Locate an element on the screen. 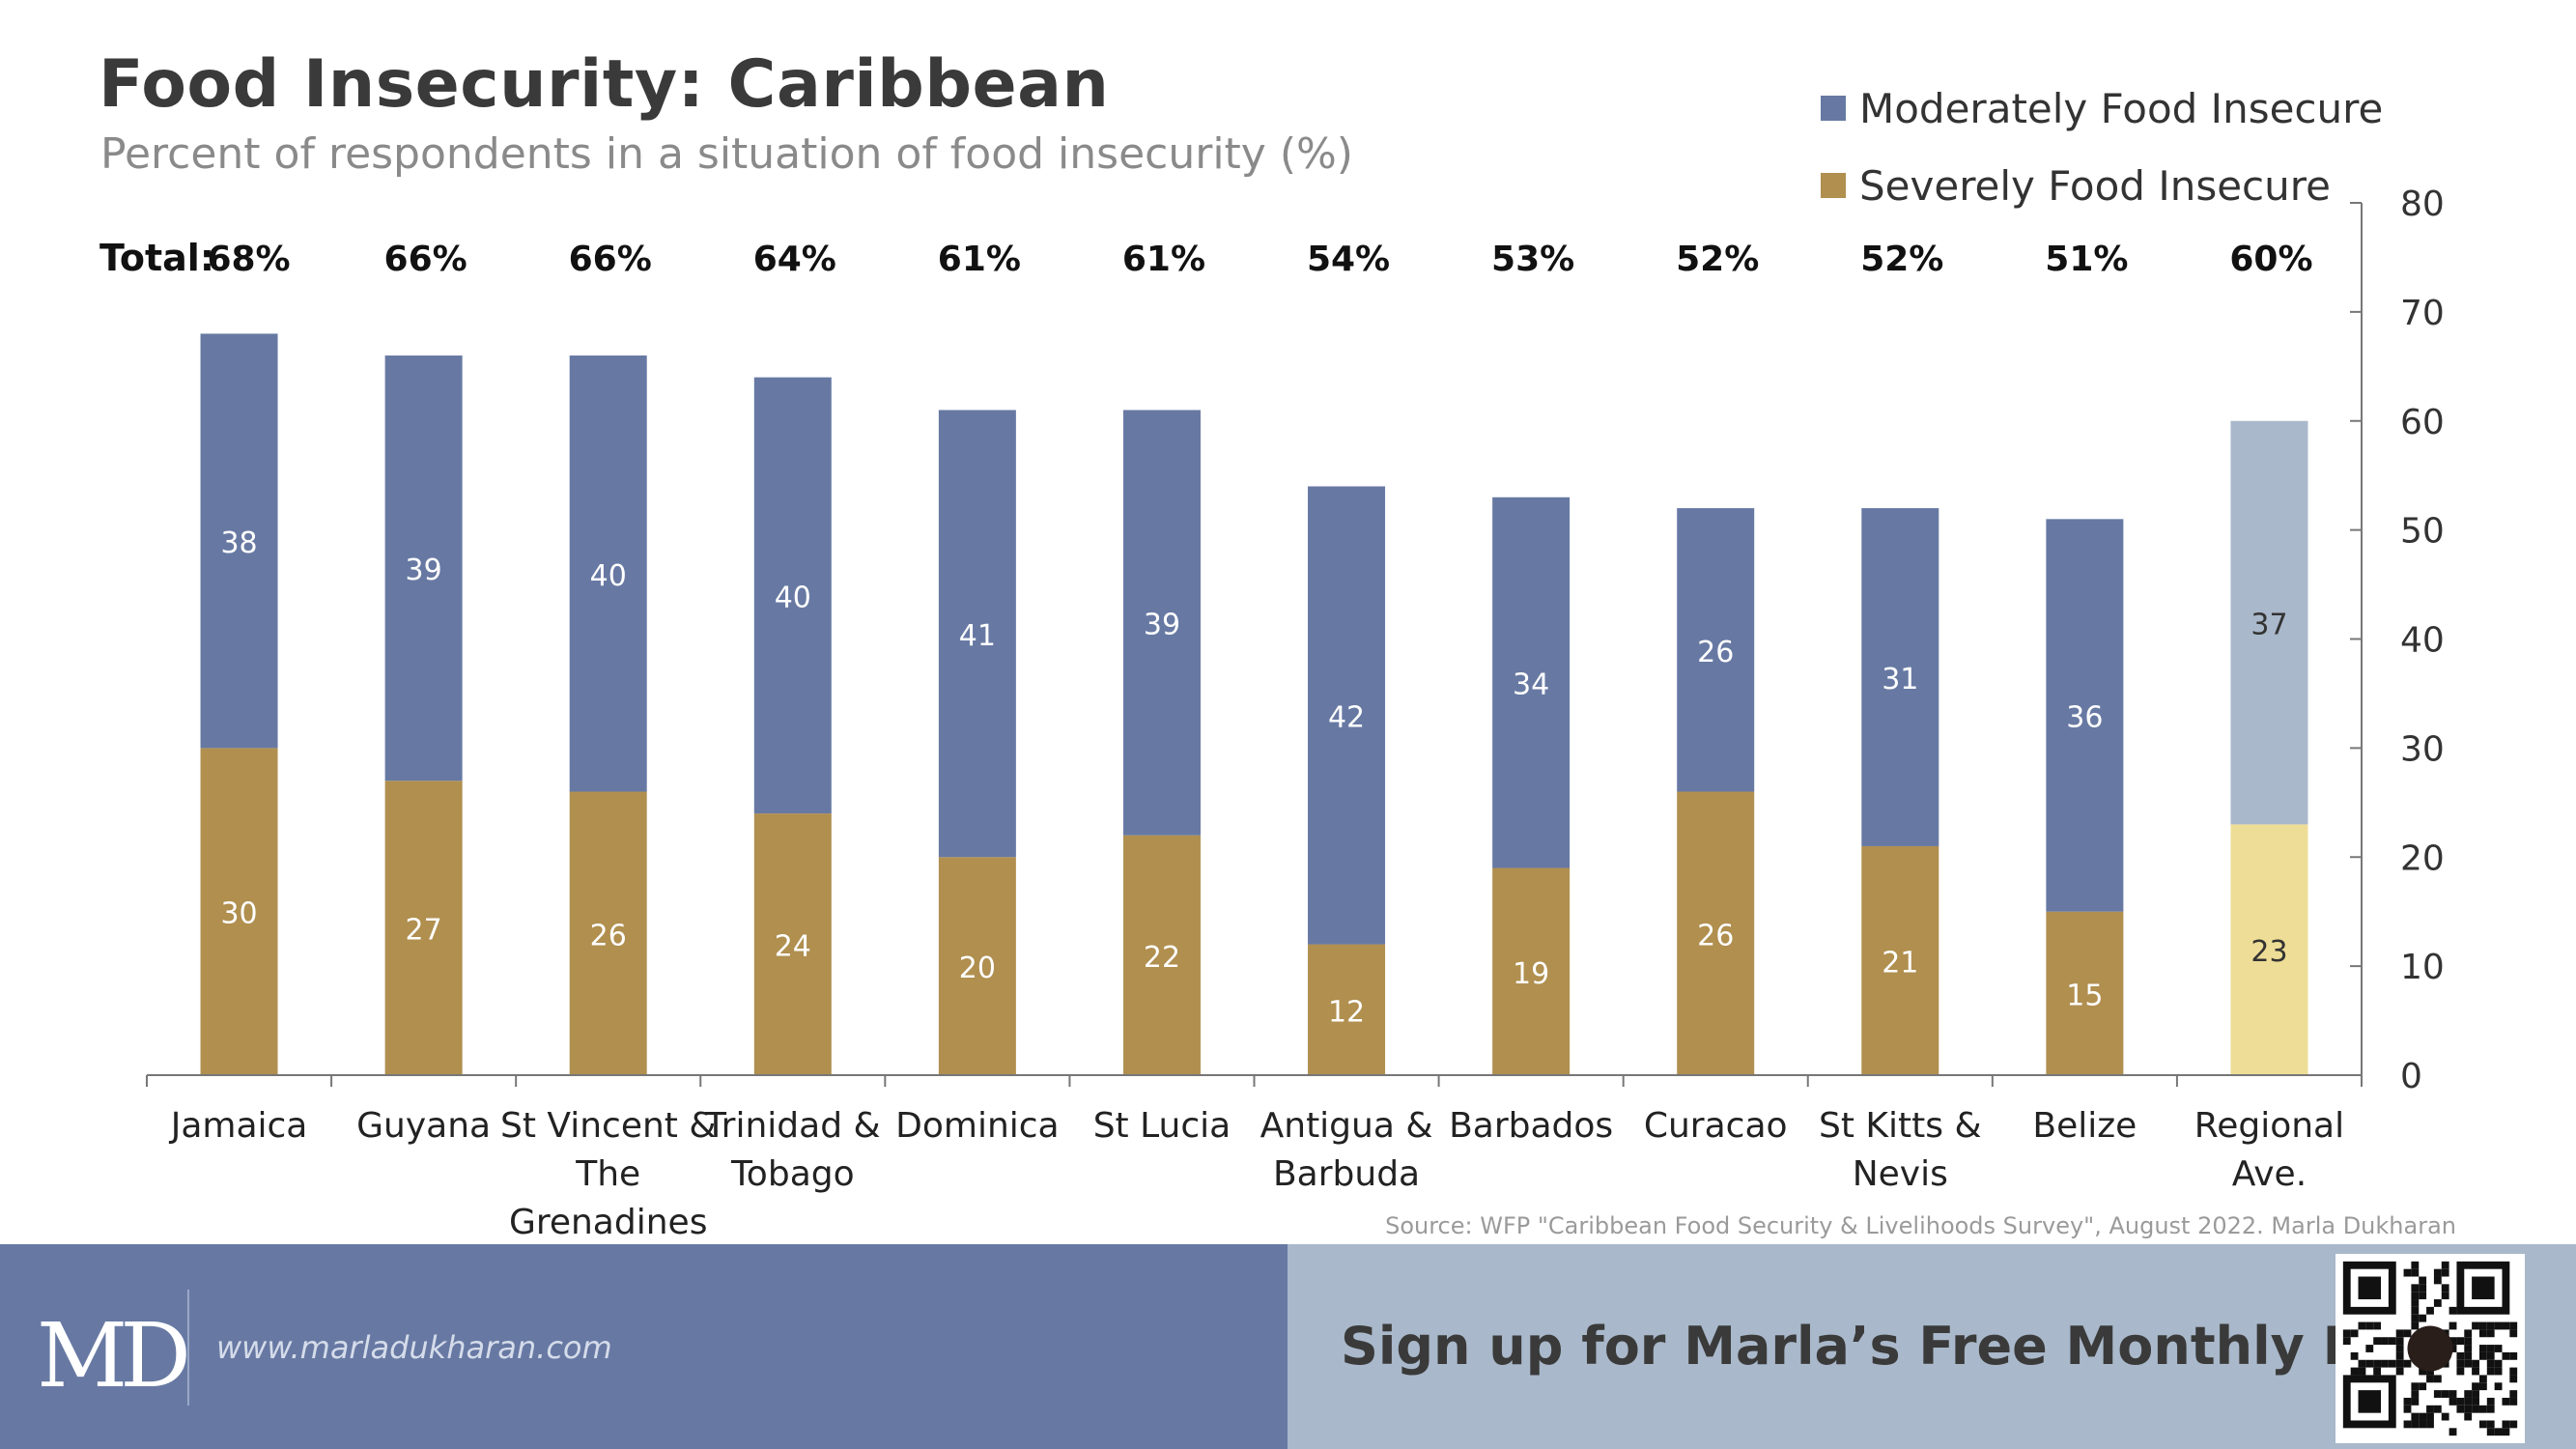  x-tick-label: Ave. is located at coordinates (2269, 1174).